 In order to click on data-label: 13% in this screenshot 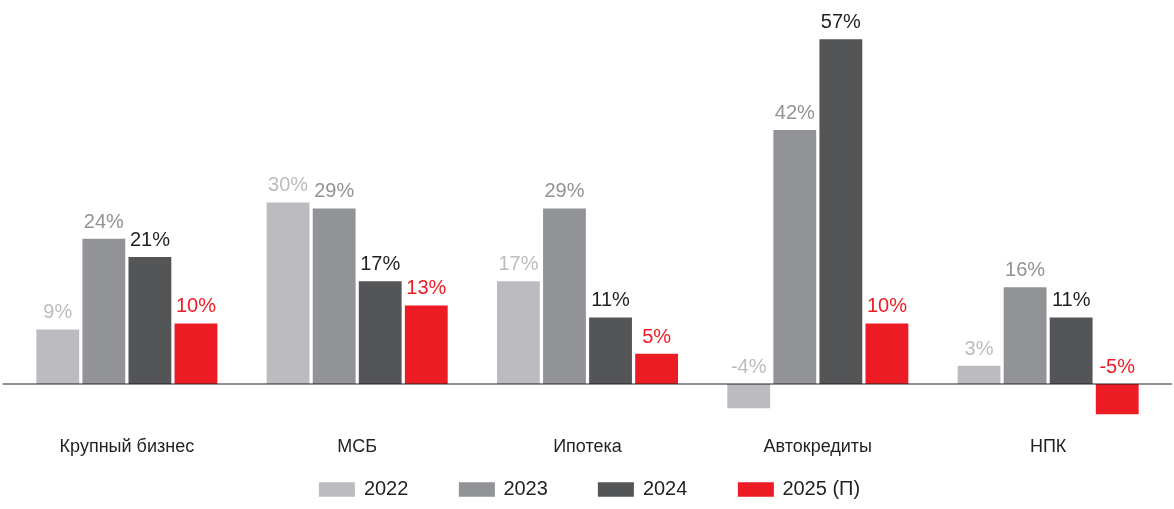, I will do `click(426, 287)`.